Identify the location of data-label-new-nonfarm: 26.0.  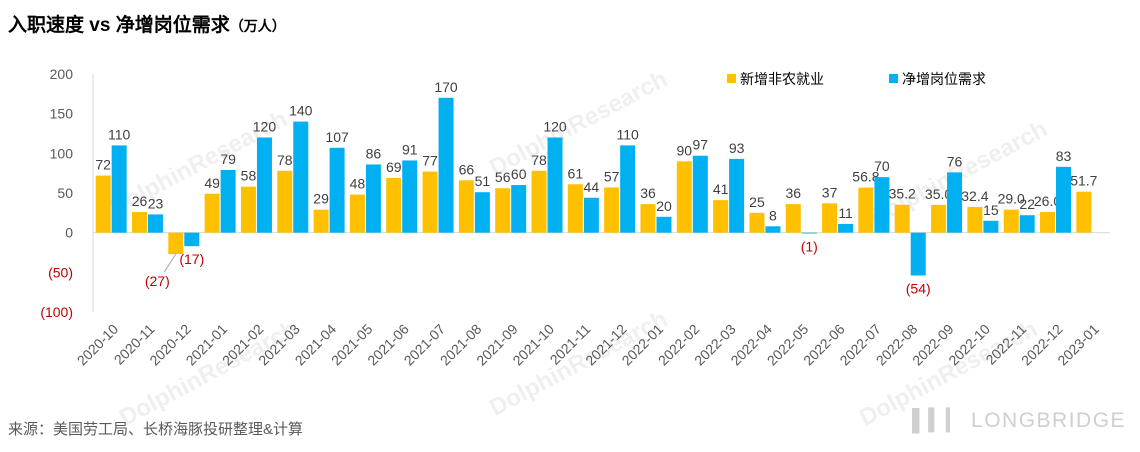
(1047, 201).